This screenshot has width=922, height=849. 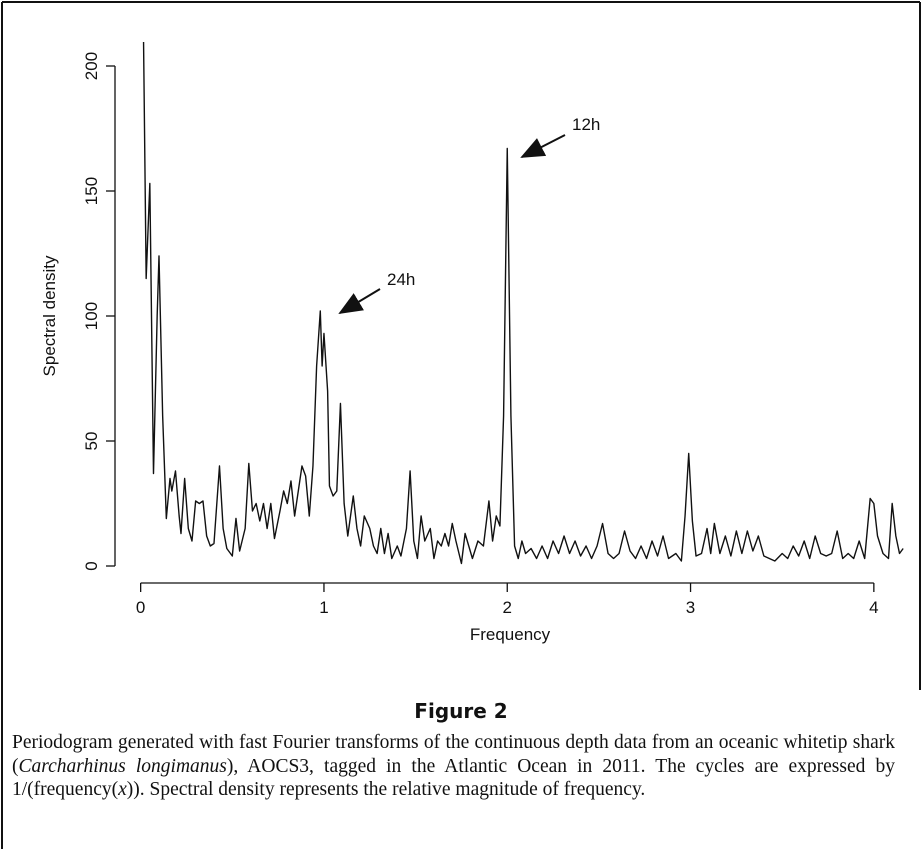 What do you see at coordinates (507, 607) in the screenshot?
I see `x-tick-label: 2` at bounding box center [507, 607].